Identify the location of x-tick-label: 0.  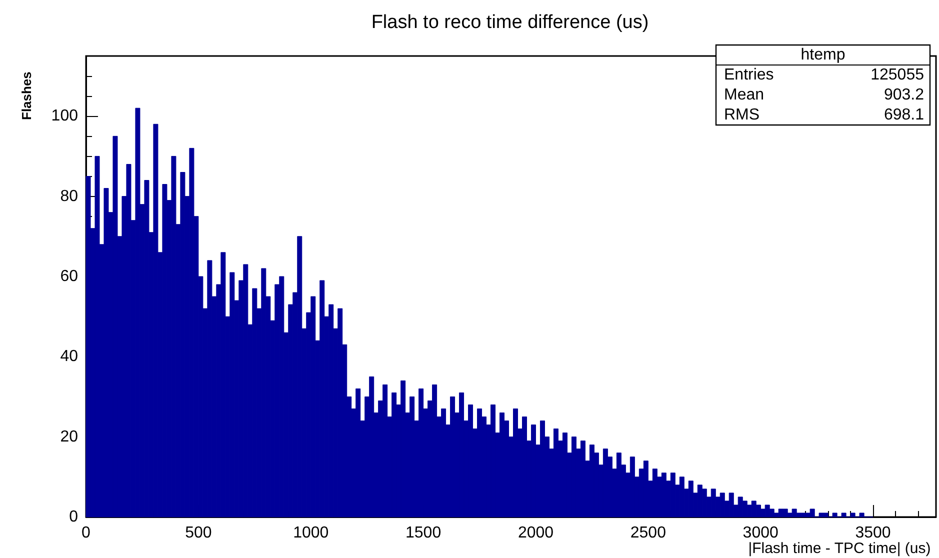
(86, 533).